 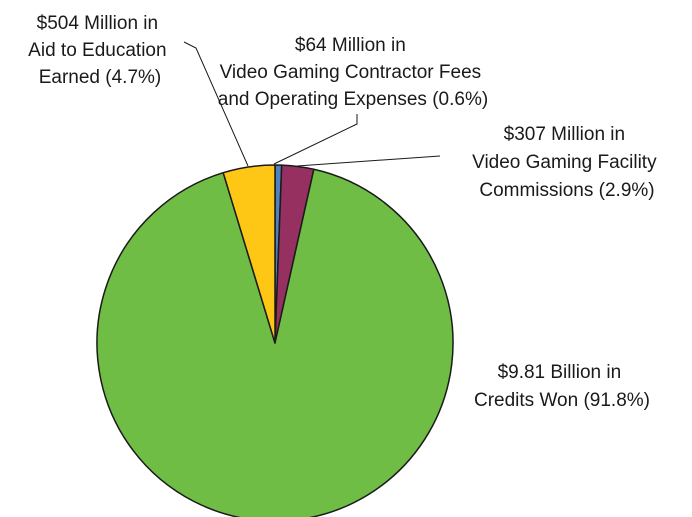 What do you see at coordinates (249, 254) in the screenshot?
I see `slice-aid-to-education` at bounding box center [249, 254].